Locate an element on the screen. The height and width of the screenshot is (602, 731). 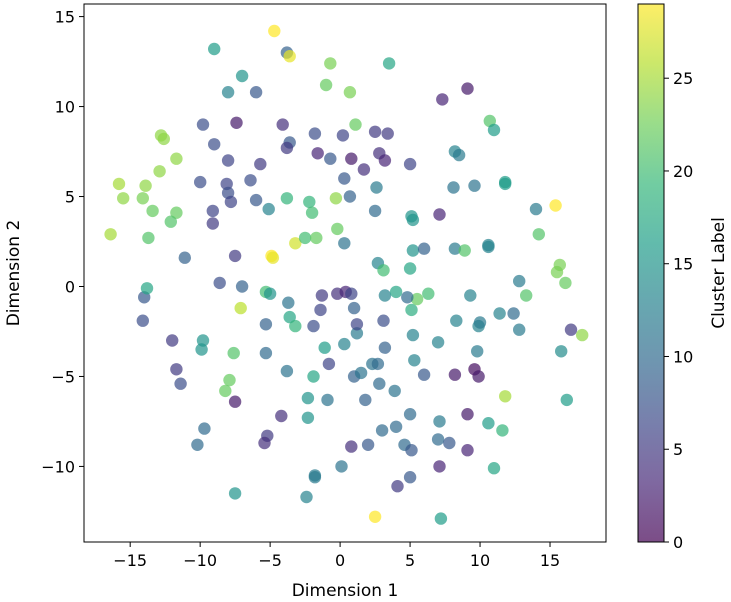
x-tick-label: −5 is located at coordinates (270, 560).